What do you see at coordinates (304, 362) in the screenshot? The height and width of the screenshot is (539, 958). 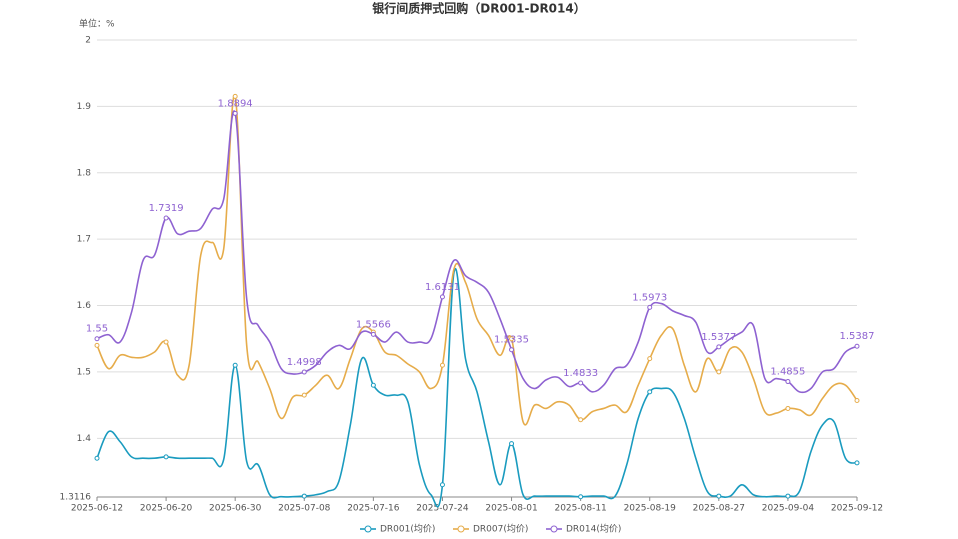 I see `value-label: 1.4998` at bounding box center [304, 362].